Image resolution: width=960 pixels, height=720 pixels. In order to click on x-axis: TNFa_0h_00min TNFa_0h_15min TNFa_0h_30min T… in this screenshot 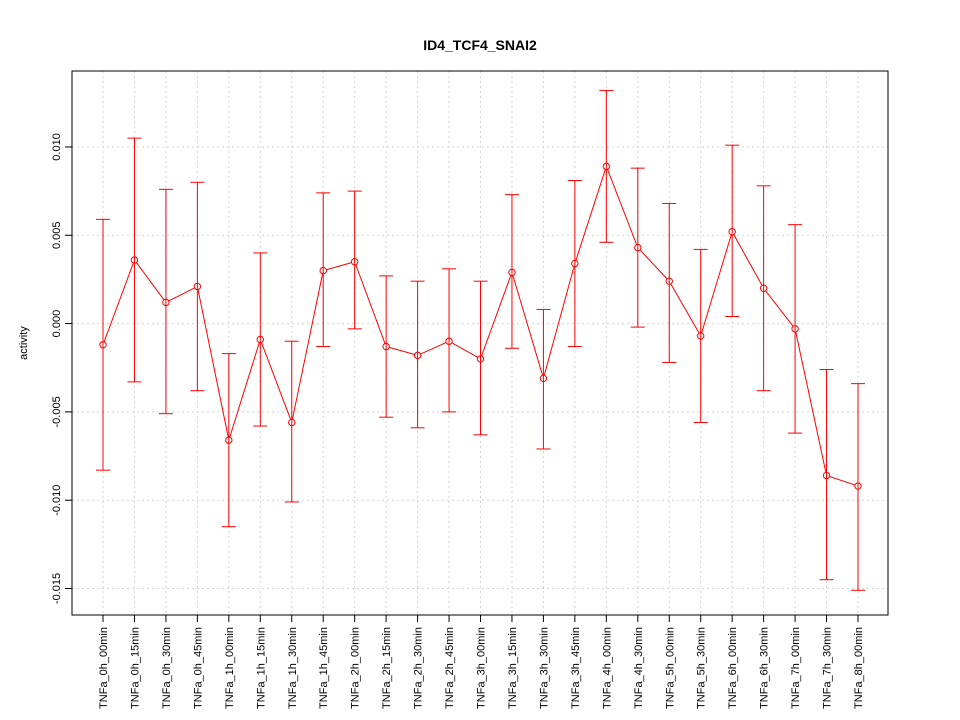, I will do `click(481, 661)`.